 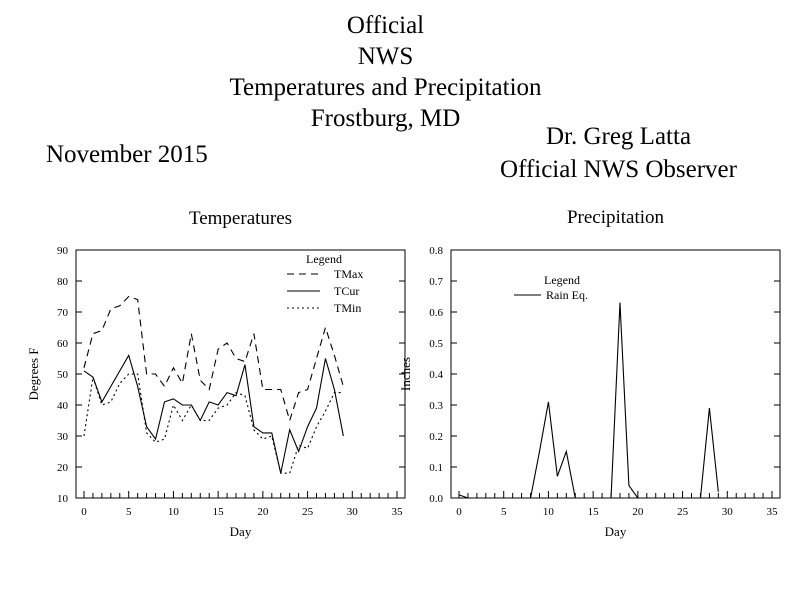 I want to click on y-tick-label: 40, so click(x=63, y=406).